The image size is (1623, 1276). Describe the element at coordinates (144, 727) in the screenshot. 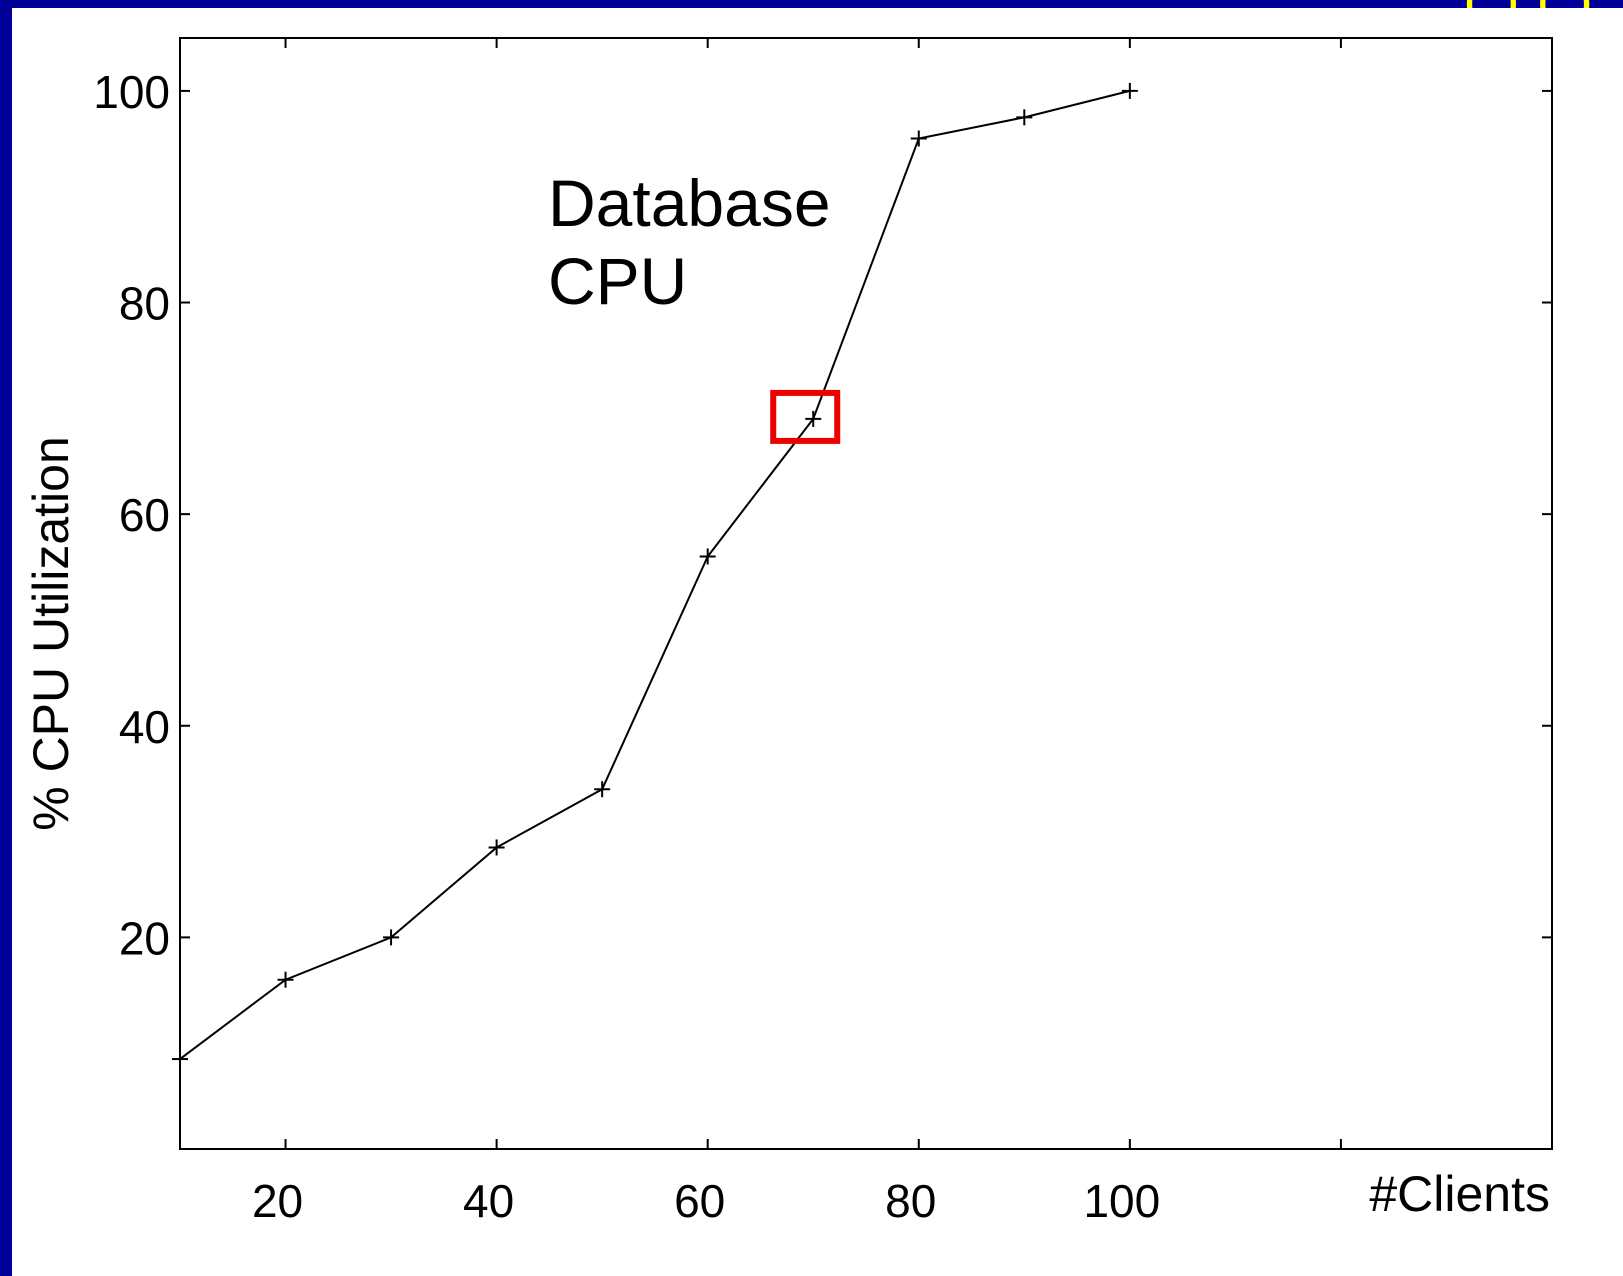

I see `y-tick-label: 40` at that location.